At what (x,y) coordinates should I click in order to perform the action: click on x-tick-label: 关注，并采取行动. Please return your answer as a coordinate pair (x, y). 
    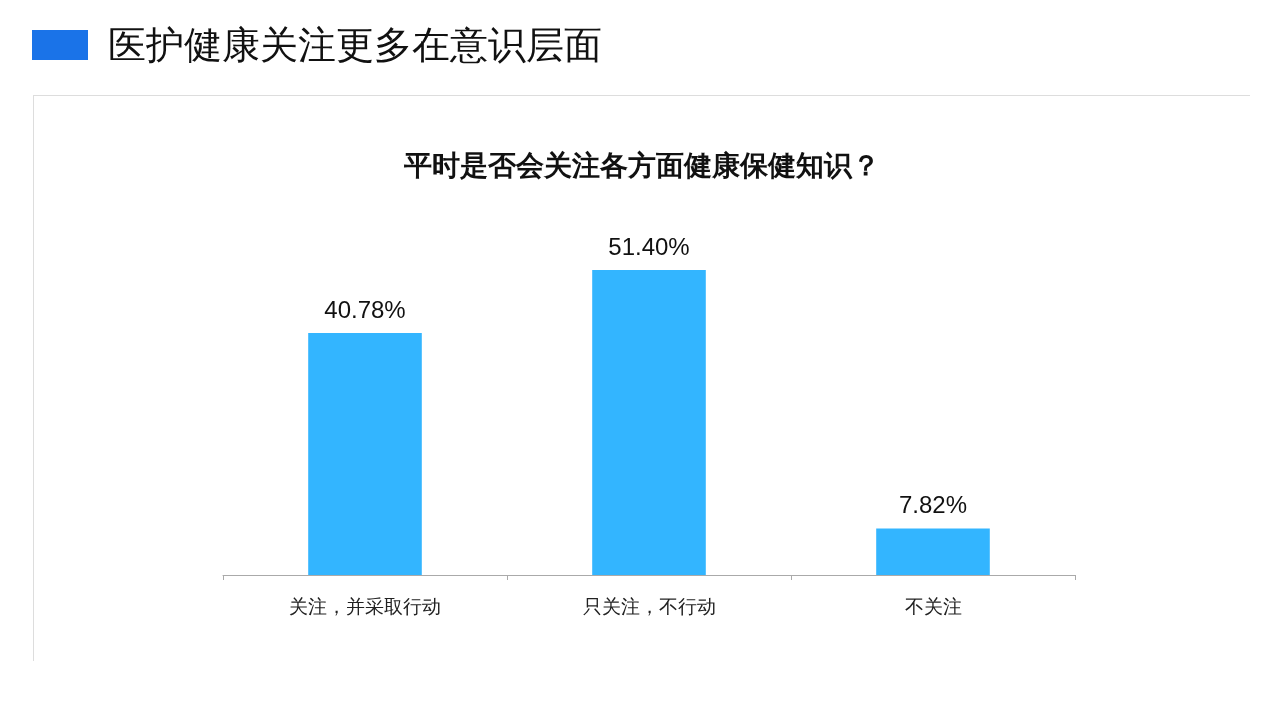
    Looking at the image, I should click on (365, 606).